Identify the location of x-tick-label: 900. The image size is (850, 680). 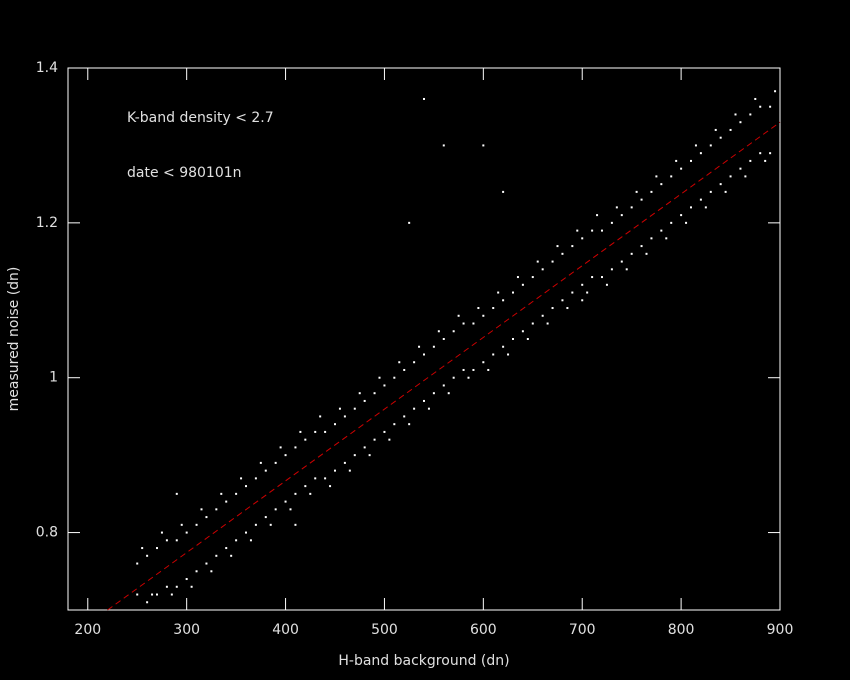
(780, 630).